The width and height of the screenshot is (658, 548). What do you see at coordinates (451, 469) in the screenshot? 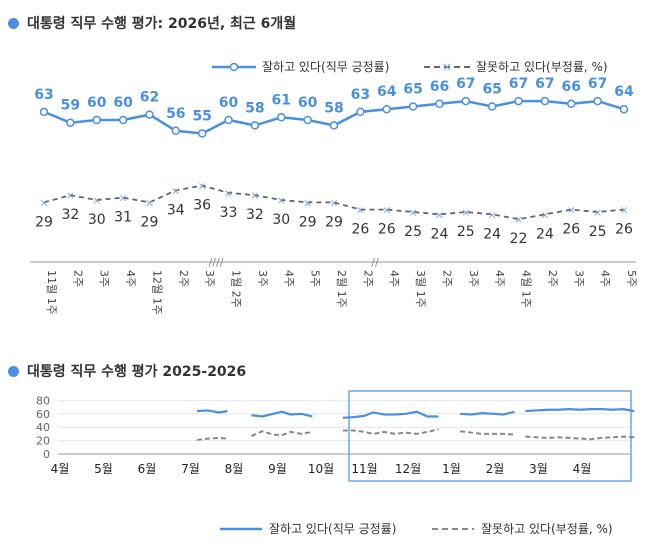
I see `x-tick-label: 1월` at bounding box center [451, 469].